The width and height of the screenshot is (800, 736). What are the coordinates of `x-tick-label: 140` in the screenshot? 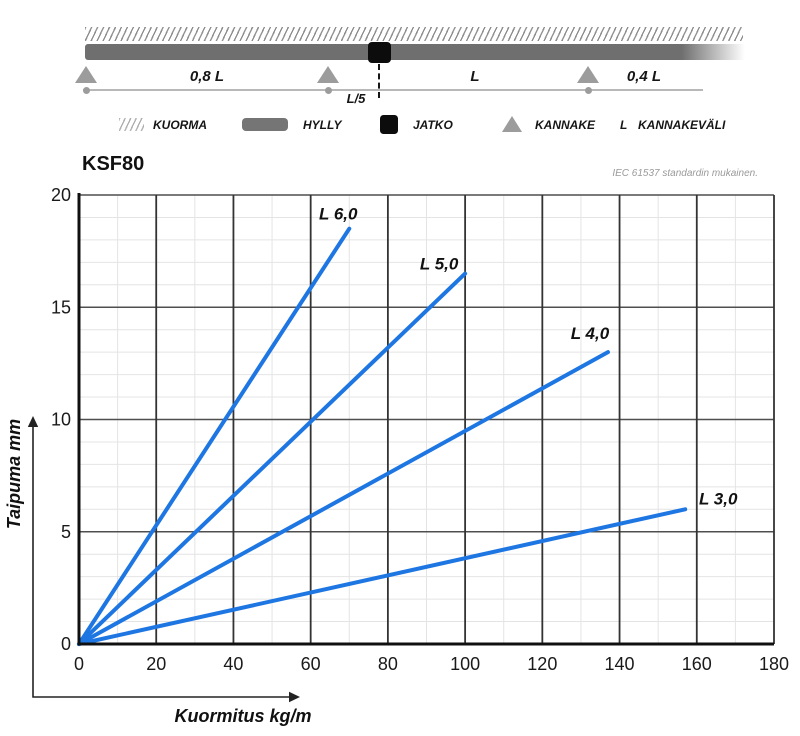 It's located at (620, 664).